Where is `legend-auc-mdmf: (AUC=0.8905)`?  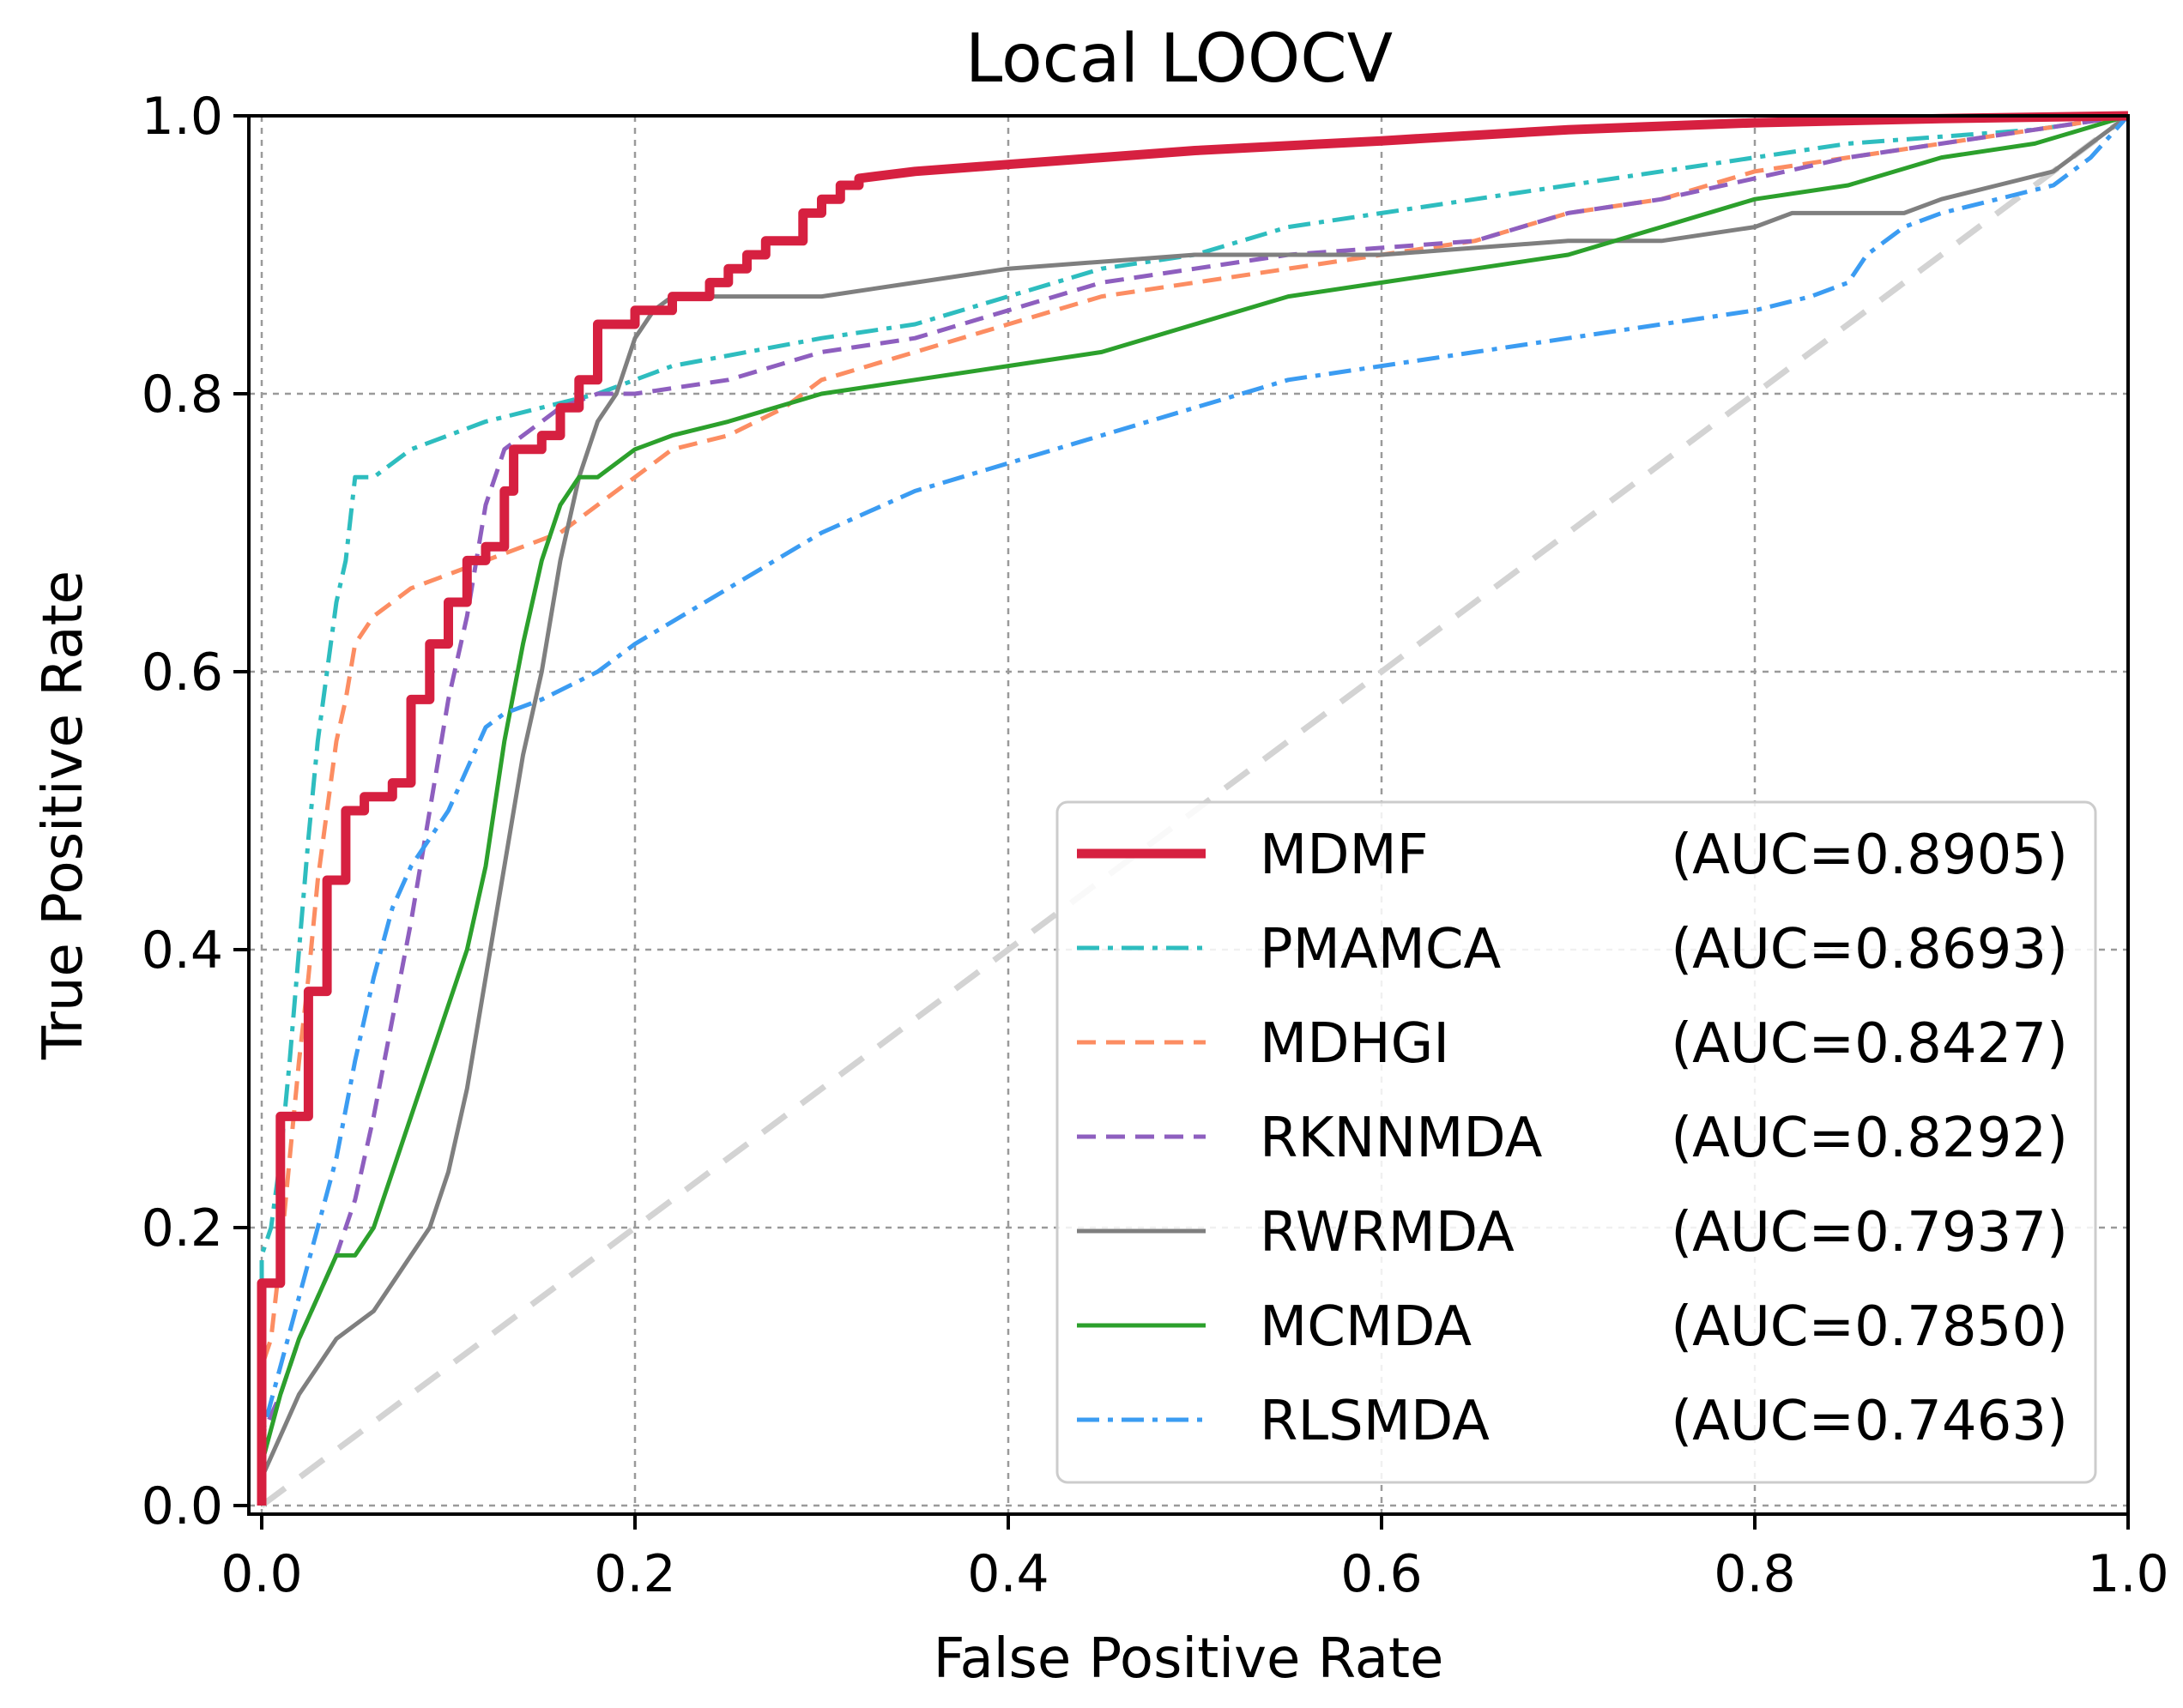
legend-auc-mdmf: (AUC=0.8905) is located at coordinates (1870, 855).